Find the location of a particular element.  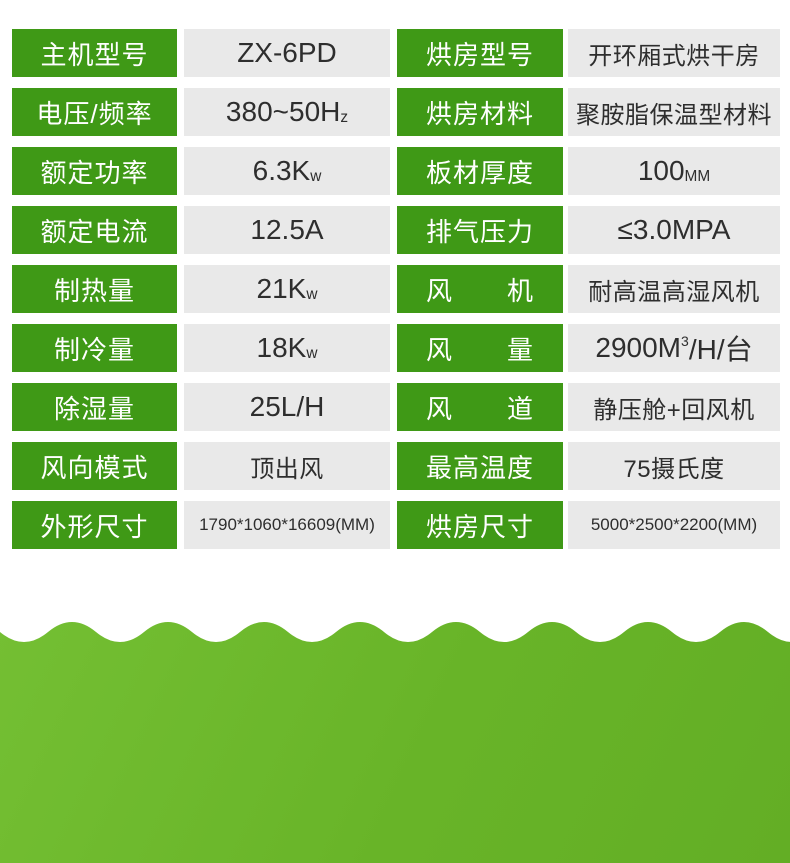

spec-value-text: 18K is located at coordinates (281, 347).